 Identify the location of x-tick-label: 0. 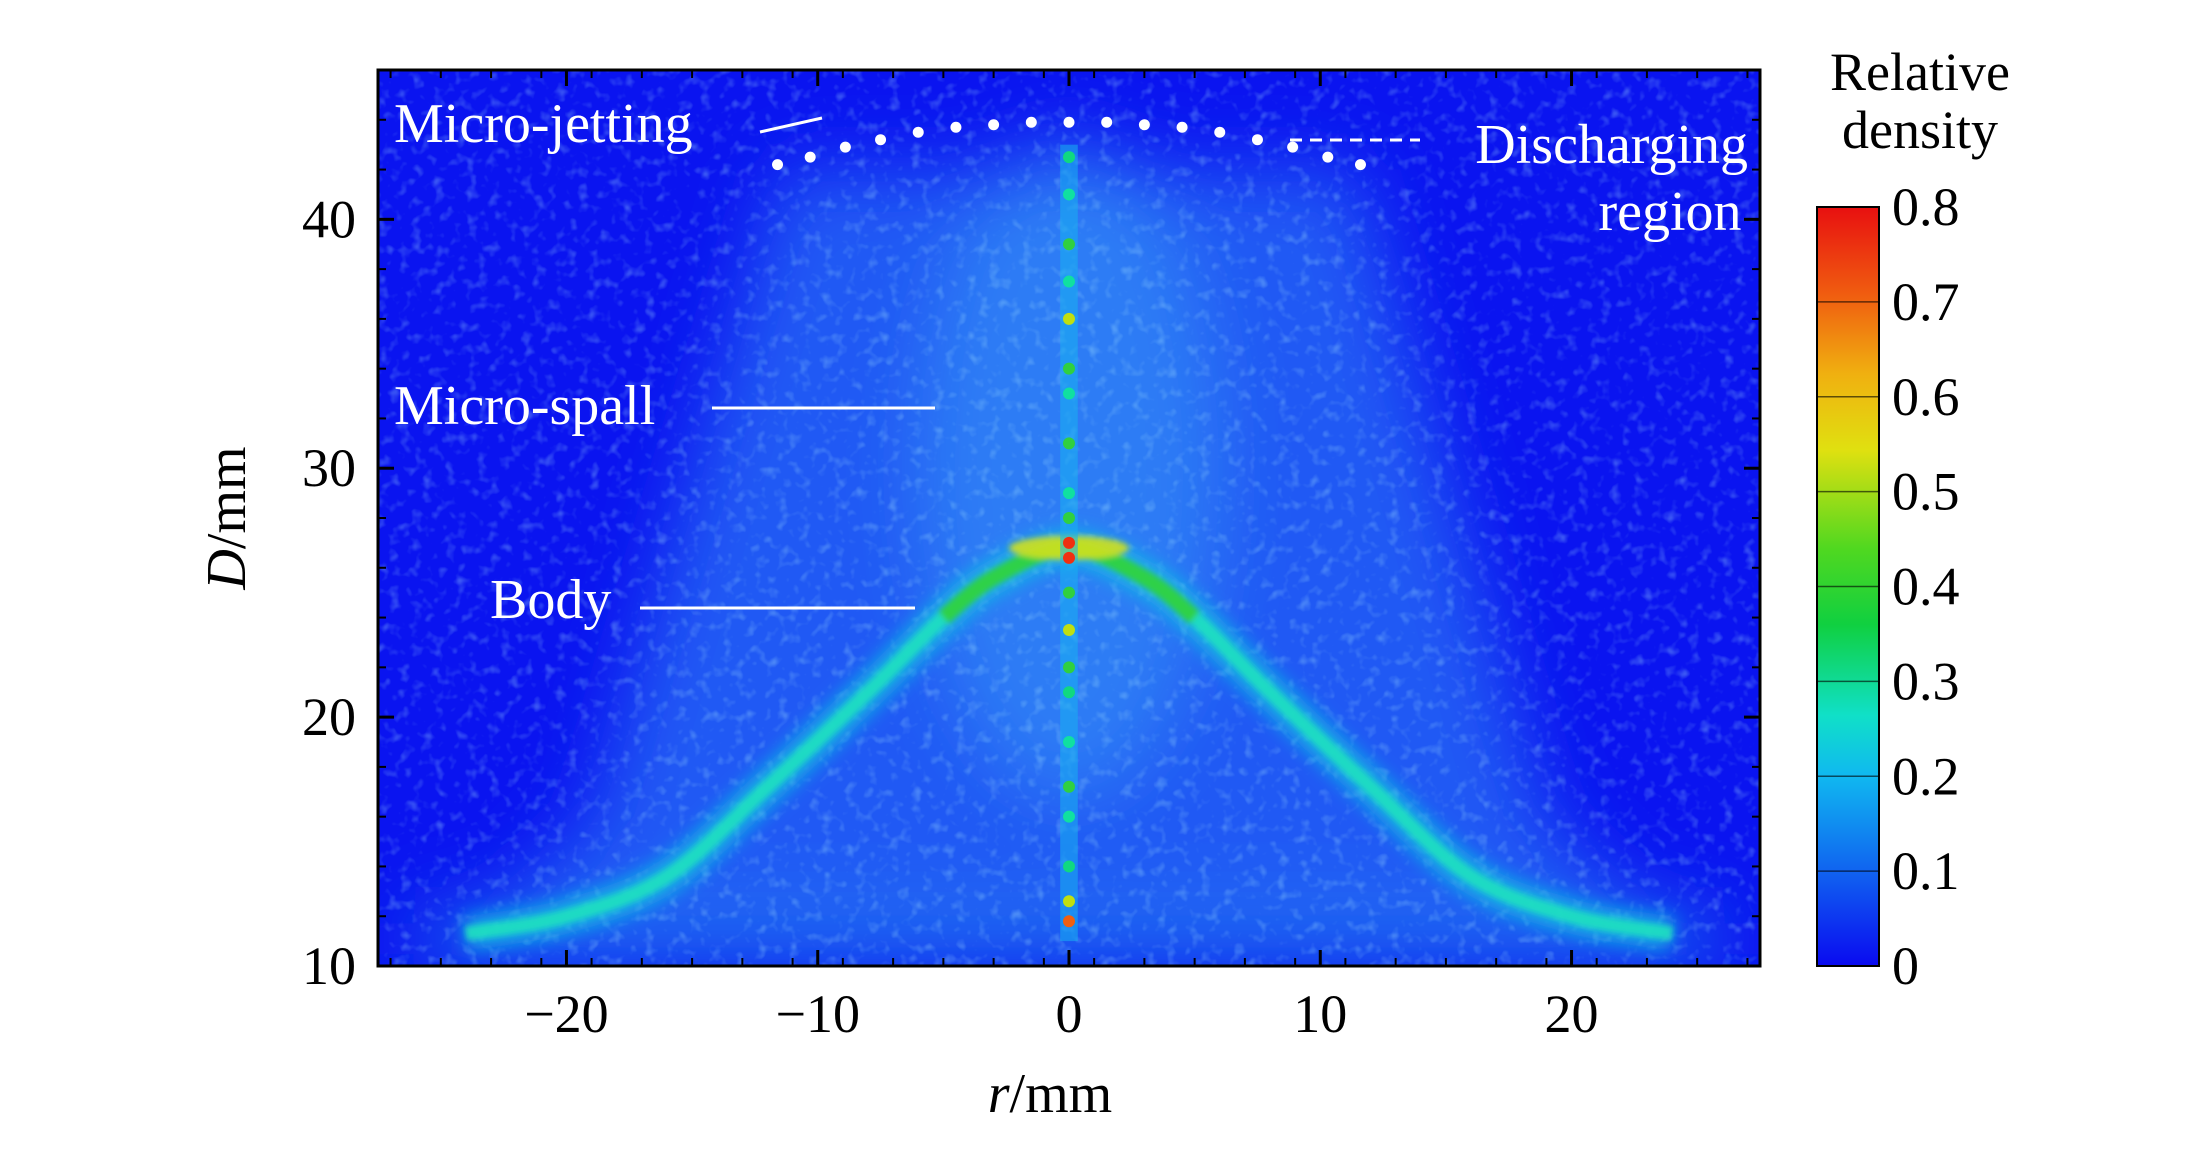
(1069, 1014).